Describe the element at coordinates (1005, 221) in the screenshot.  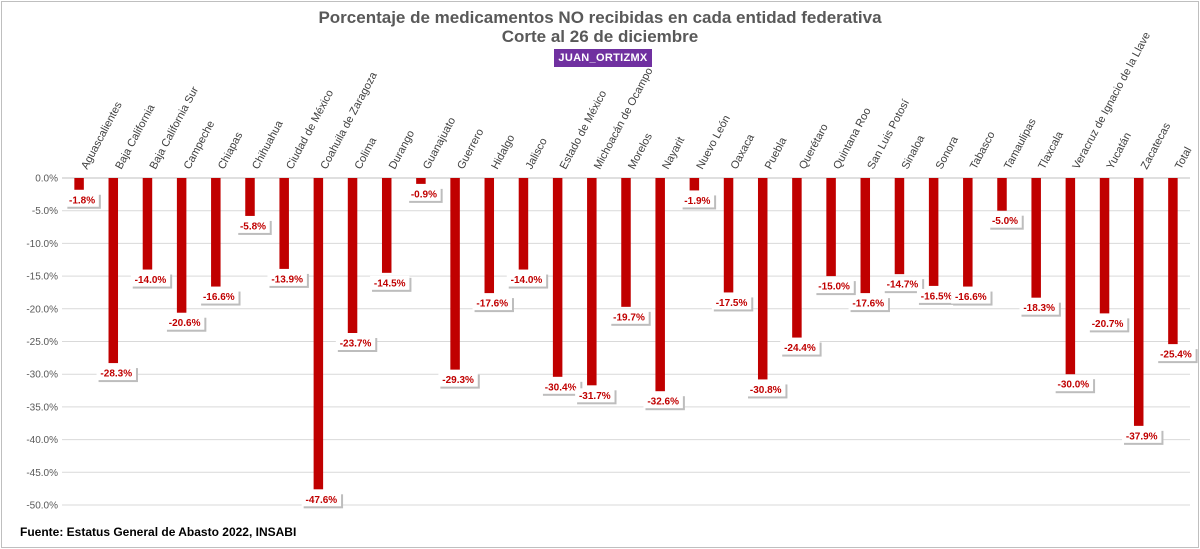
I see `value-label-text: -5.0%` at that location.